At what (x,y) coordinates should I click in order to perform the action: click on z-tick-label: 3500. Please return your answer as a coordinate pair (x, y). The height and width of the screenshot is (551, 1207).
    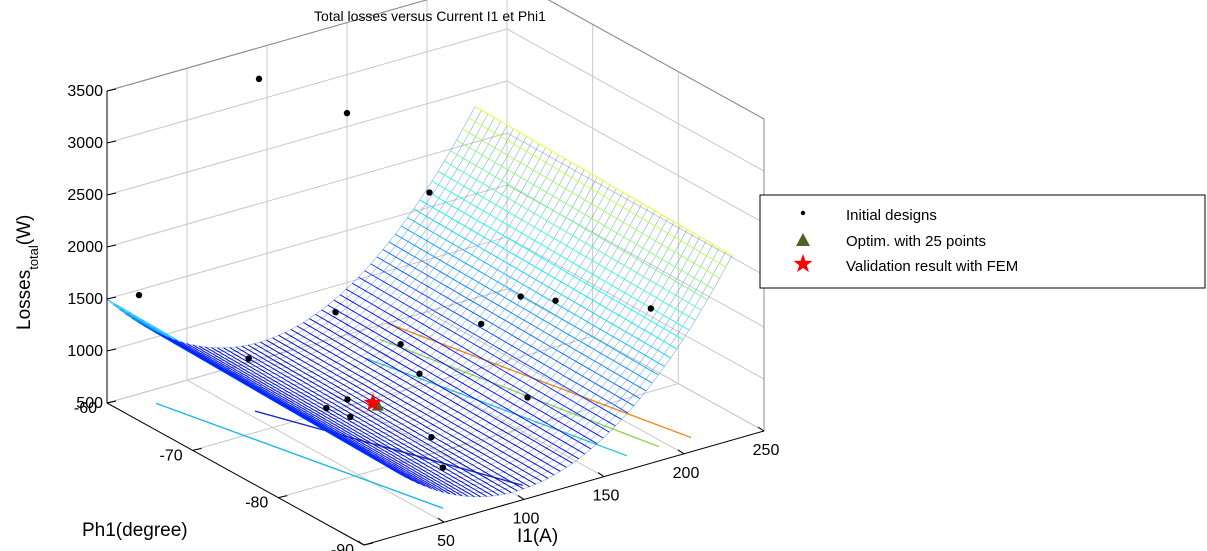
    Looking at the image, I should click on (85, 91).